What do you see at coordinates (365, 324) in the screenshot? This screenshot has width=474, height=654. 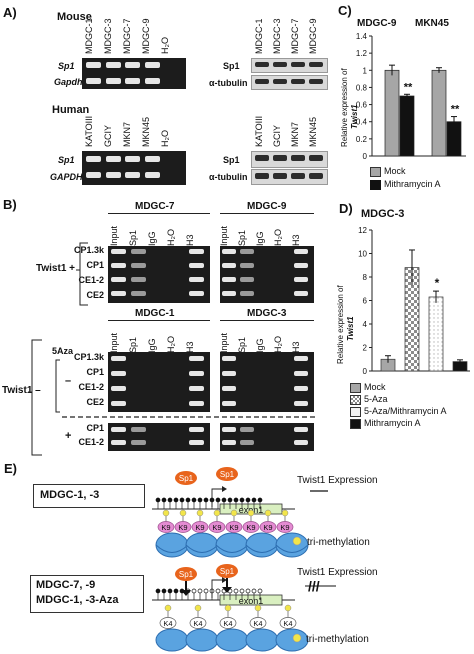 I see `chart-d-ytick-label-2: 4` at bounding box center [365, 324].